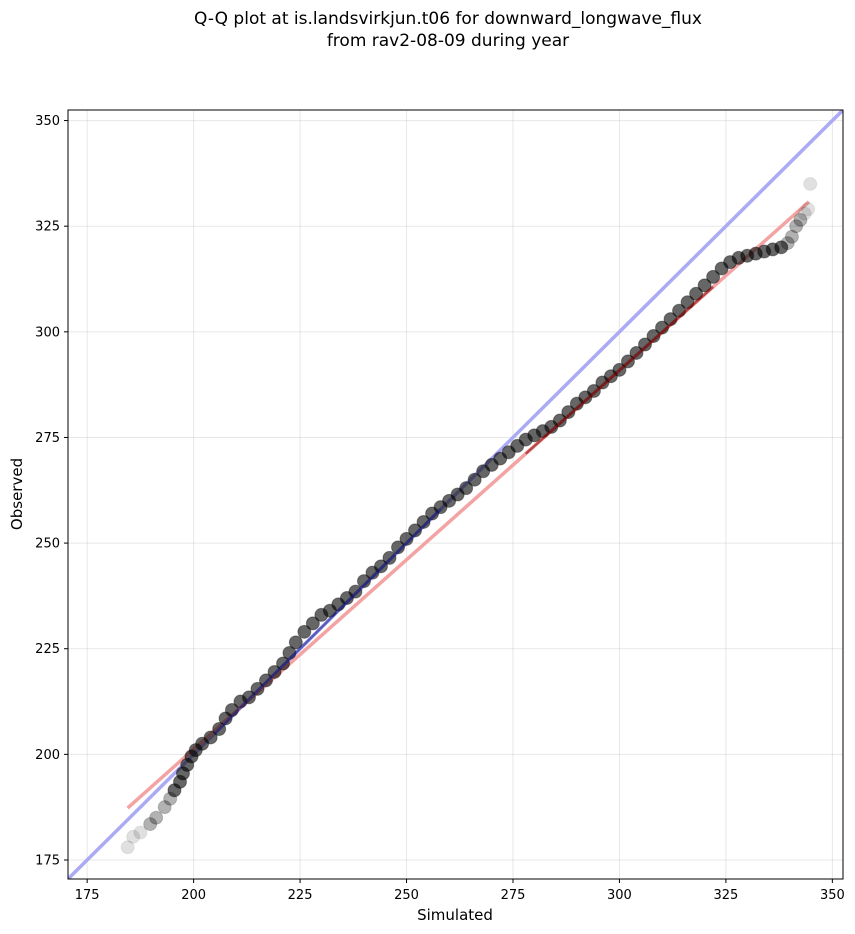 This screenshot has height=934, width=855. What do you see at coordinates (47, 227) in the screenshot?
I see `y-tick-label: 325` at bounding box center [47, 227].